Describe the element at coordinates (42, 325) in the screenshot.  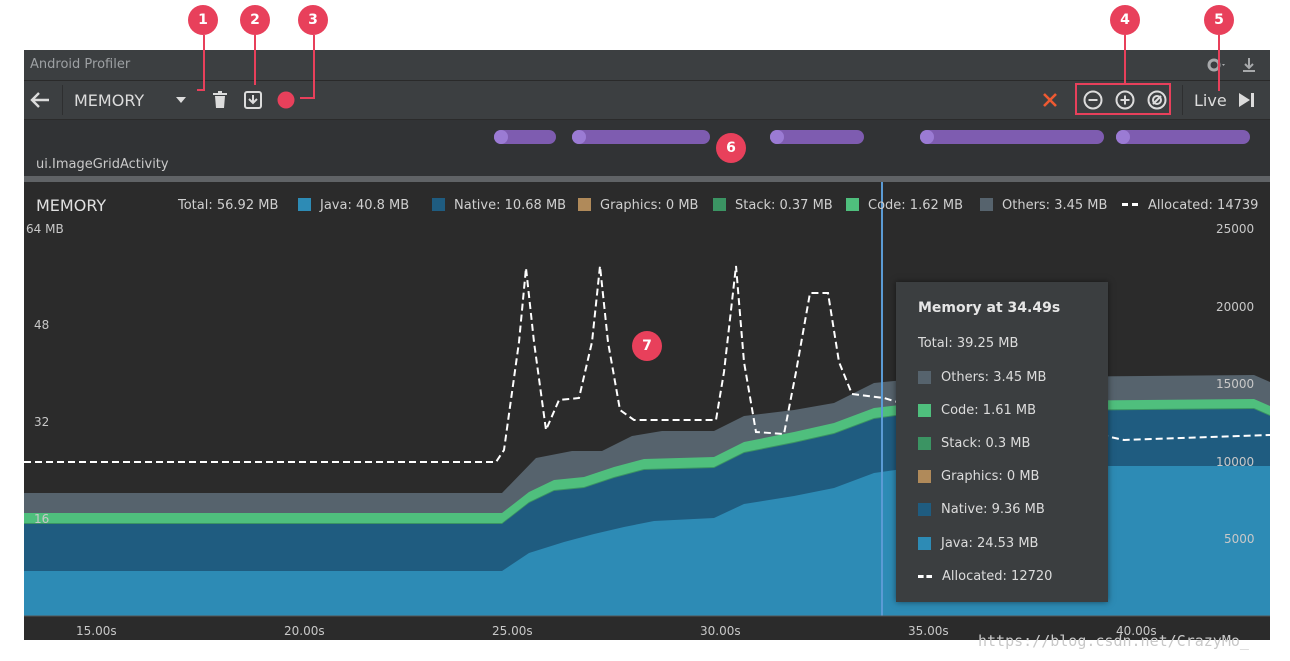
I see `left-axis-label: 48` at that location.